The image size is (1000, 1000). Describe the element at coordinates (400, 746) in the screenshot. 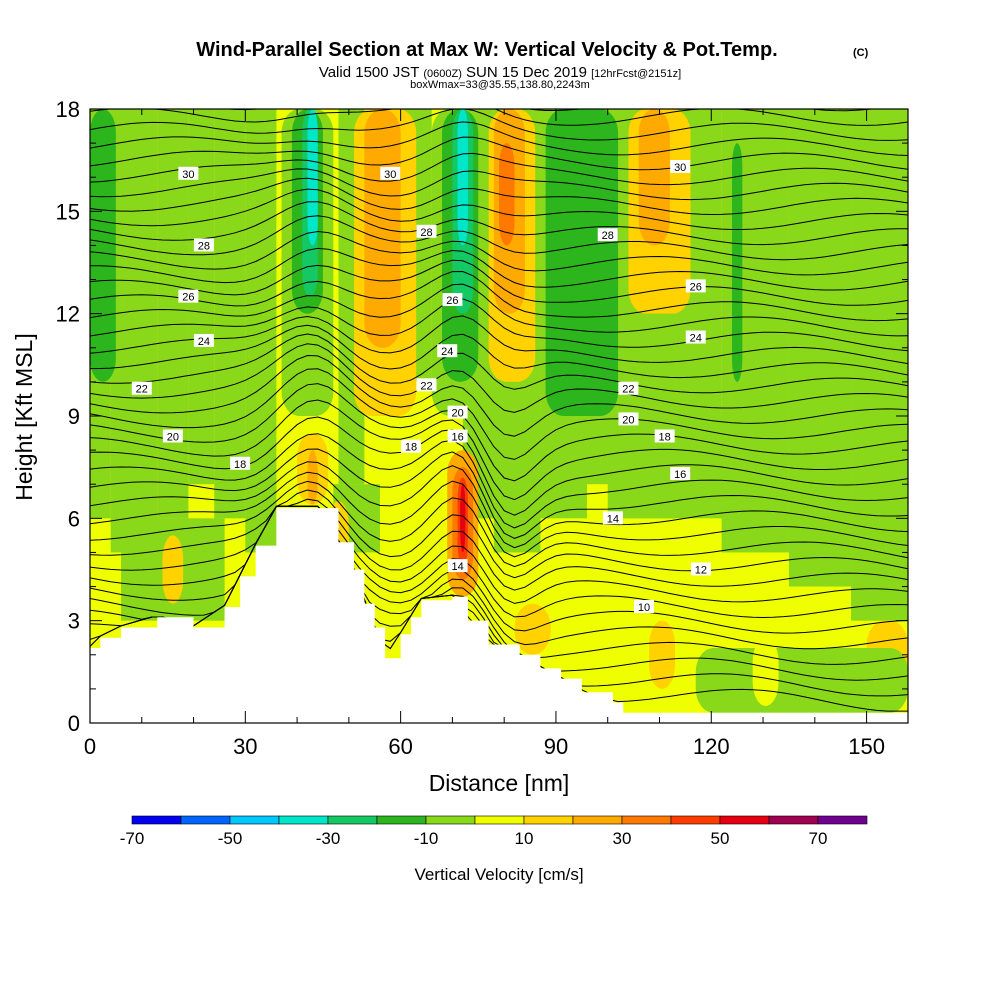

I see `x-tick-label: 60` at that location.